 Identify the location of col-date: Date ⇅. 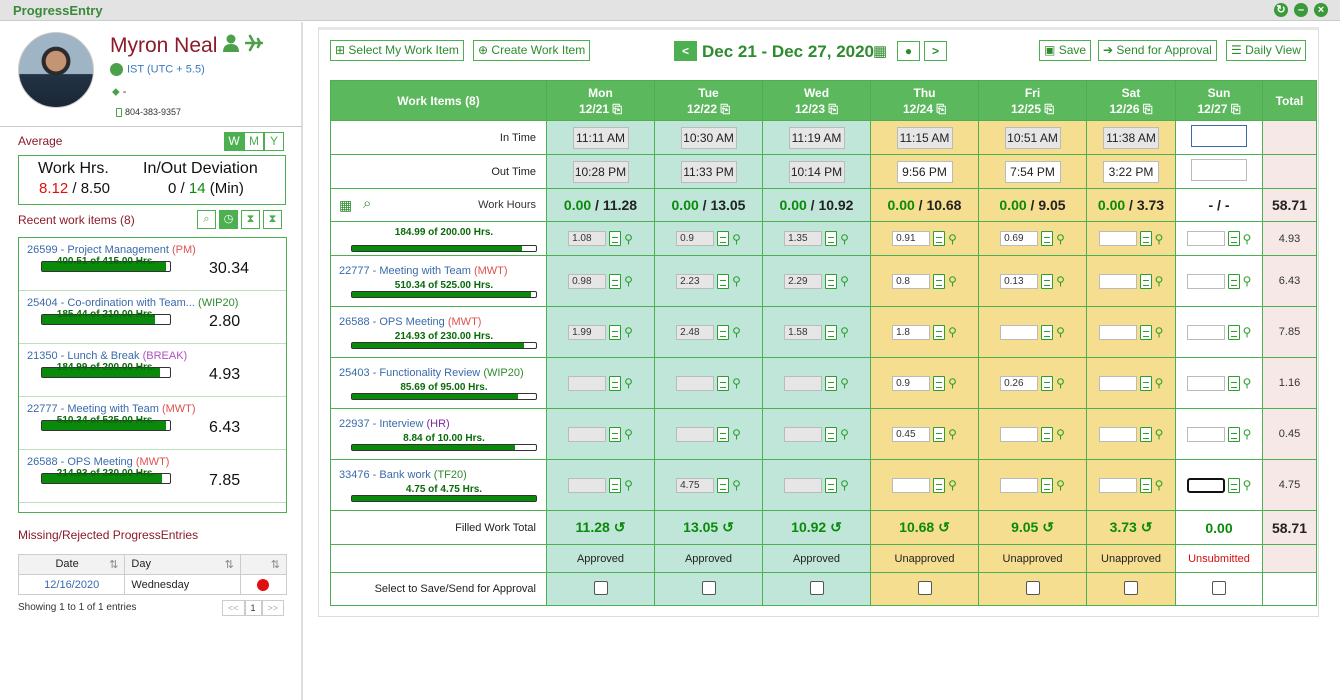
(71, 564).